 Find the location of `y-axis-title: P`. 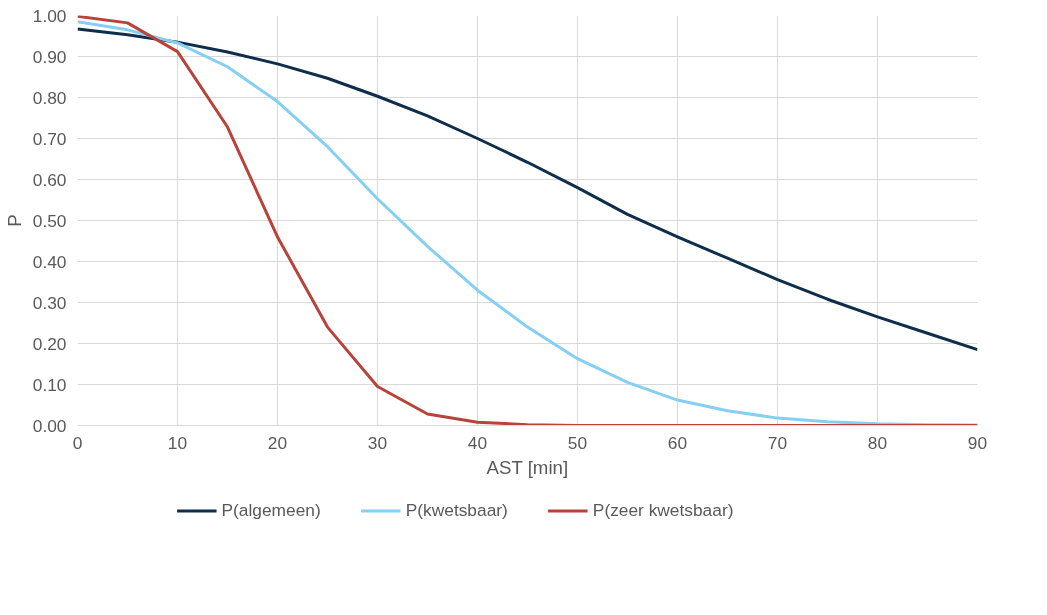

y-axis-title: P is located at coordinates (14, 220).